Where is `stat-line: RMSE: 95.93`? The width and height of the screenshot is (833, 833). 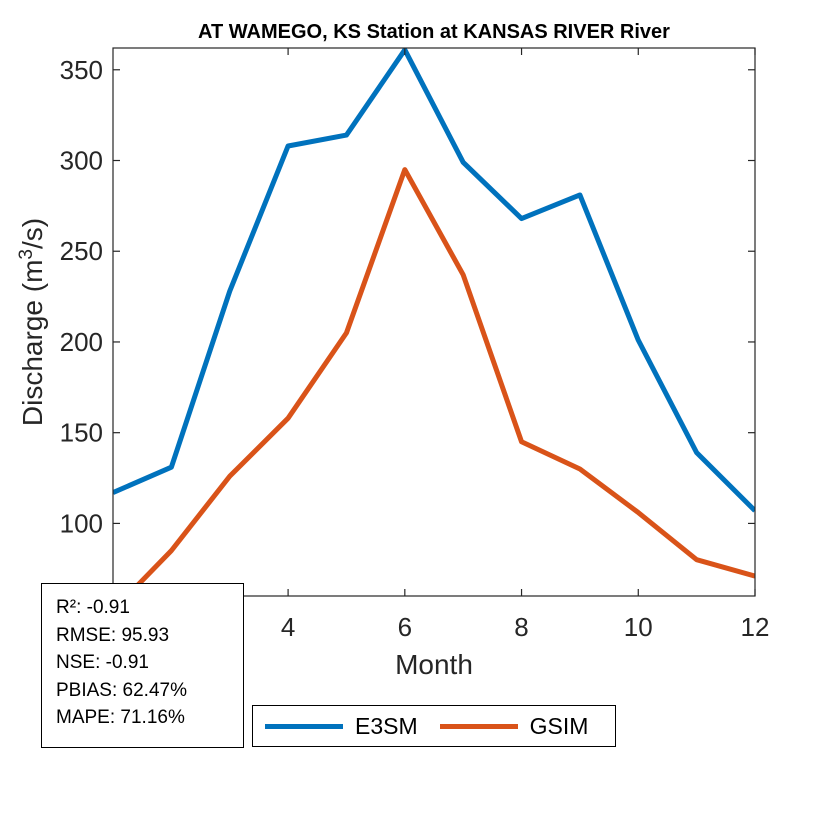 stat-line: RMSE: 95.93 is located at coordinates (113, 635).